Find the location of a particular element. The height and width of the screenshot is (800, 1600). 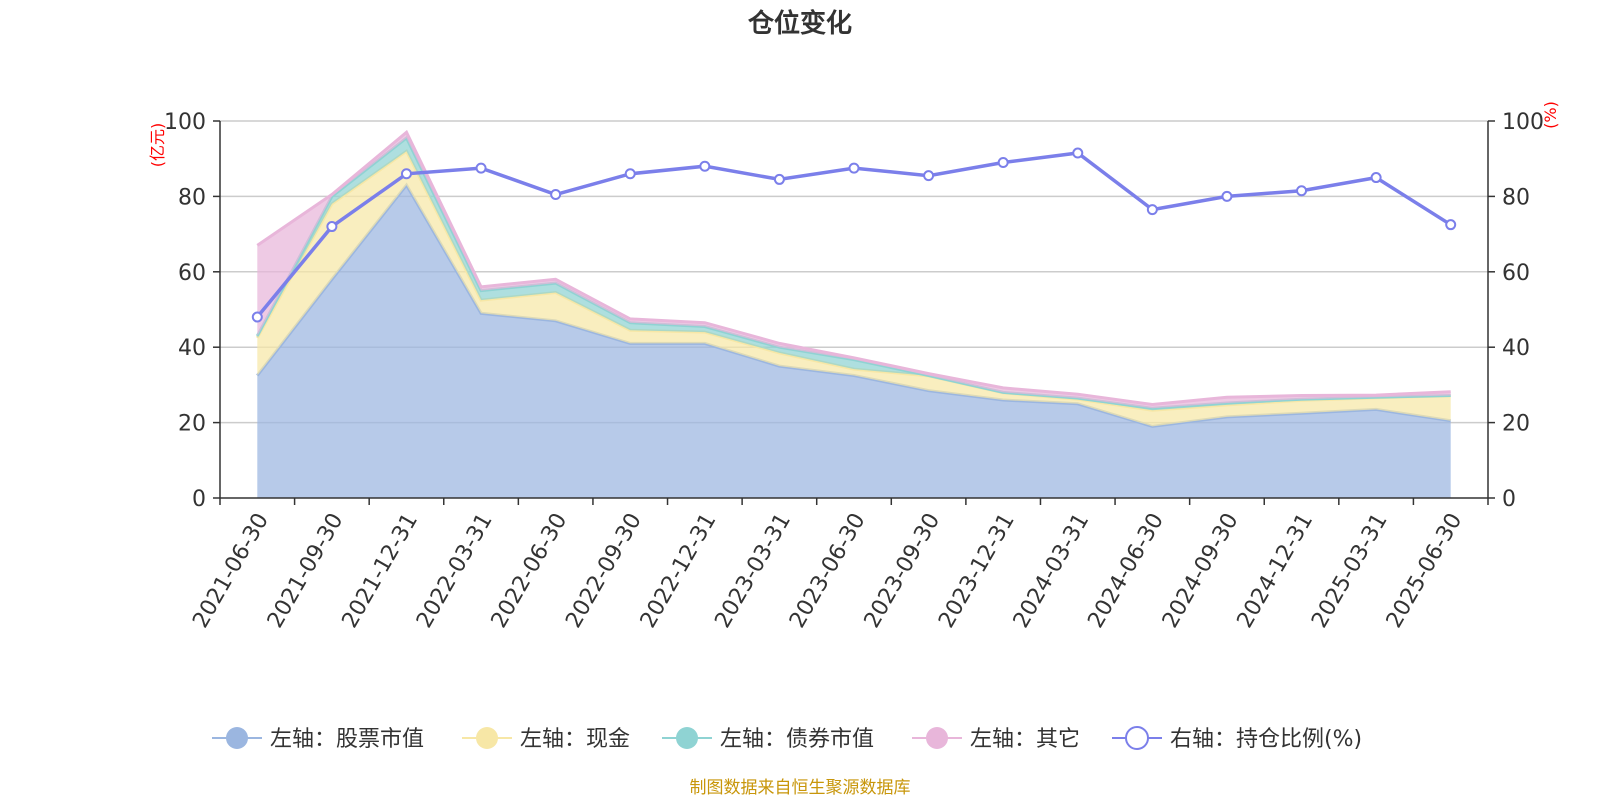

right-axis-label: 40 is located at coordinates (1516, 348).